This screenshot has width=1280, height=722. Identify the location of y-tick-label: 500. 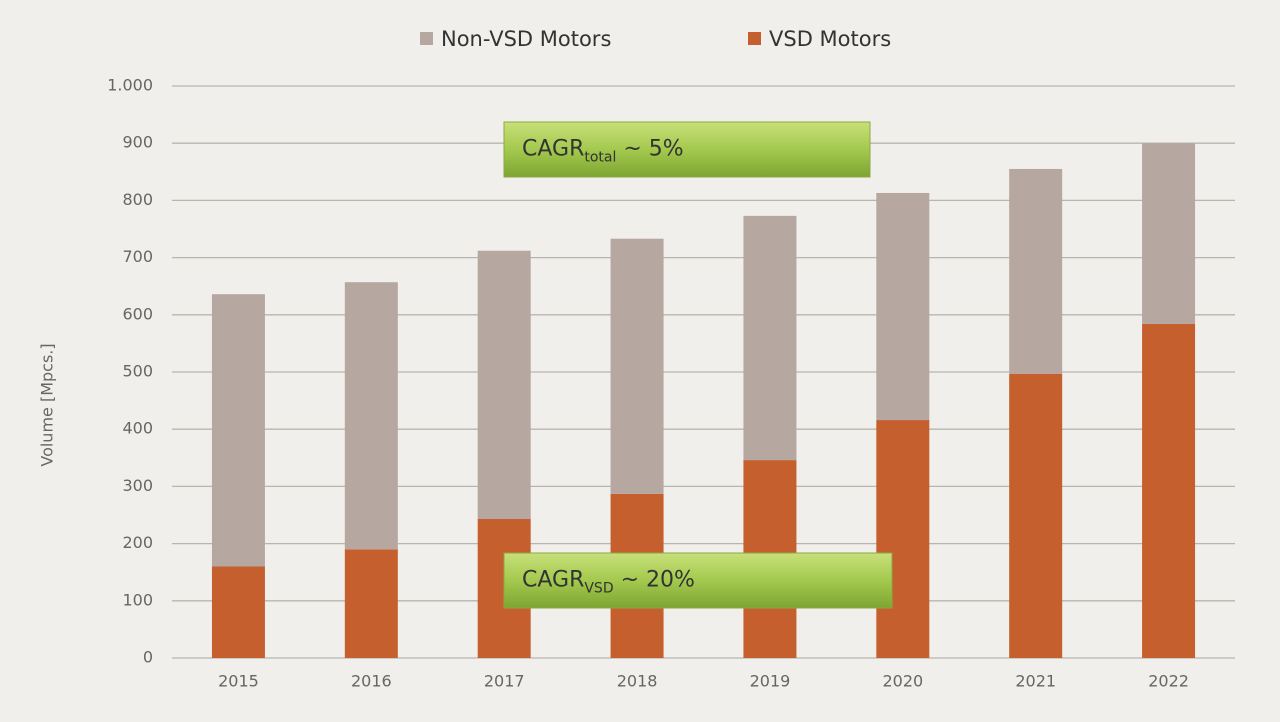
(137, 371).